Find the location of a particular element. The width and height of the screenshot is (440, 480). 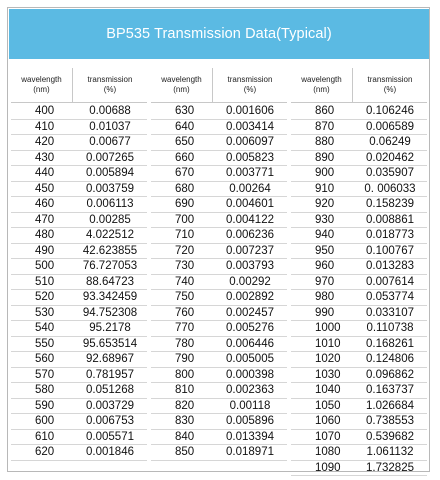

transmission-cell: 93.342459 is located at coordinates (110, 297).